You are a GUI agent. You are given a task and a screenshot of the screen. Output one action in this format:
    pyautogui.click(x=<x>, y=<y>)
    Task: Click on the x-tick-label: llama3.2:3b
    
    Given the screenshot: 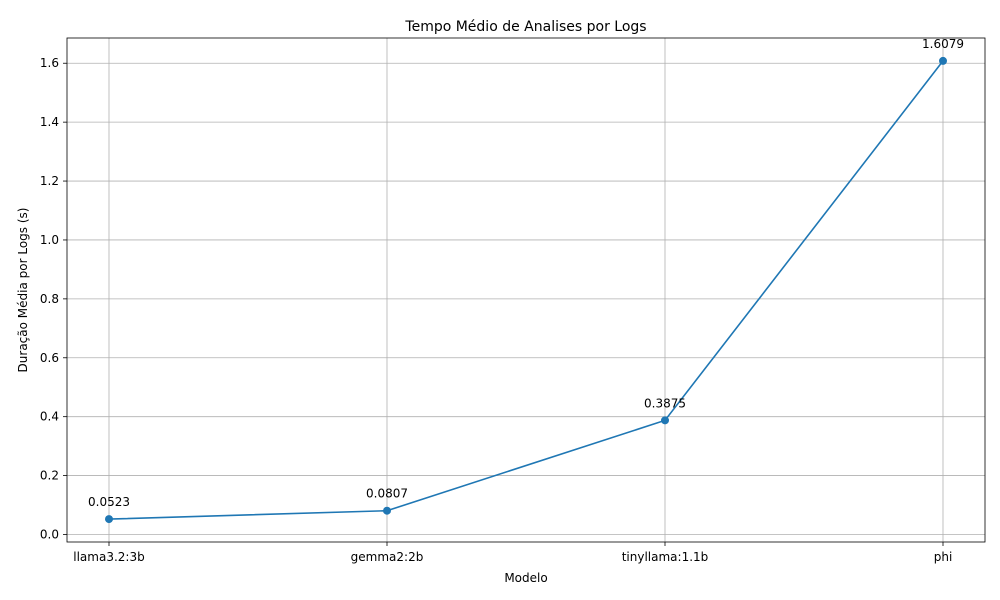 What is the action you would take?
    pyautogui.click(x=108, y=557)
    